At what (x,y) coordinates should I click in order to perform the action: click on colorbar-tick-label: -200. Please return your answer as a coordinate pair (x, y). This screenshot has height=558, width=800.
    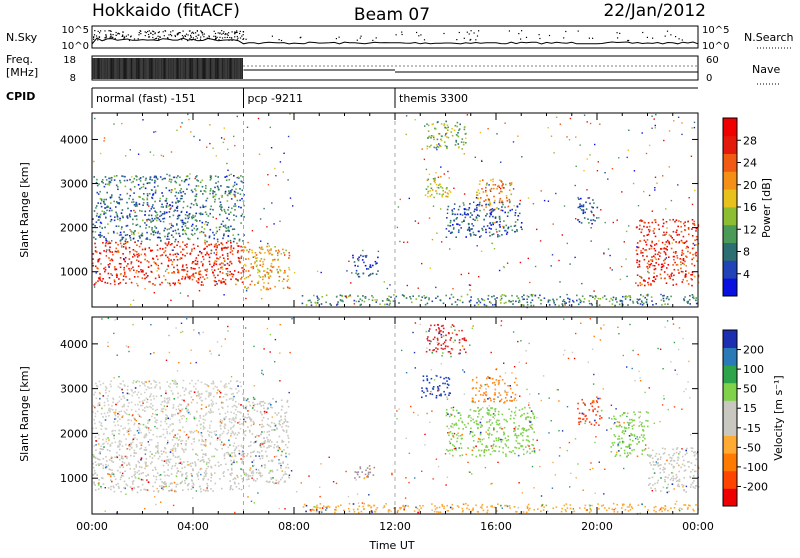
    Looking at the image, I should click on (755, 486).